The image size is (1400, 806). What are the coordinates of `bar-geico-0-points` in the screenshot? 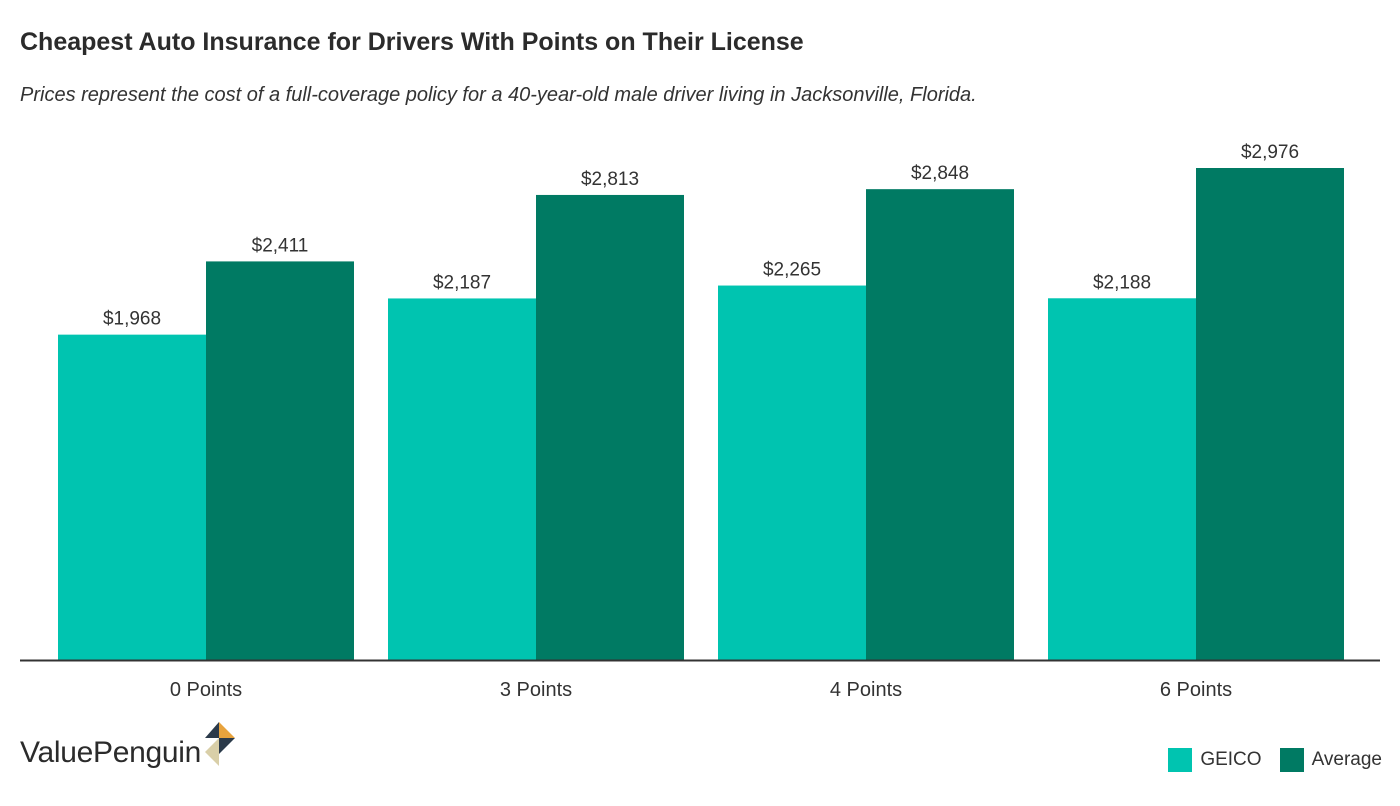 It's located at (132, 497).